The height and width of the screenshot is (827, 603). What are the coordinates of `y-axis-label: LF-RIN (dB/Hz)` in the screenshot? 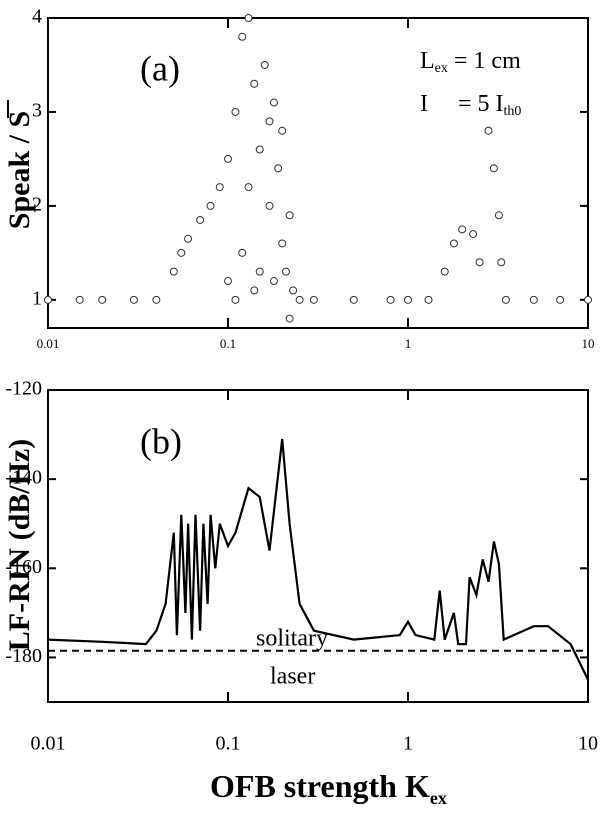 It's located at (19, 545).